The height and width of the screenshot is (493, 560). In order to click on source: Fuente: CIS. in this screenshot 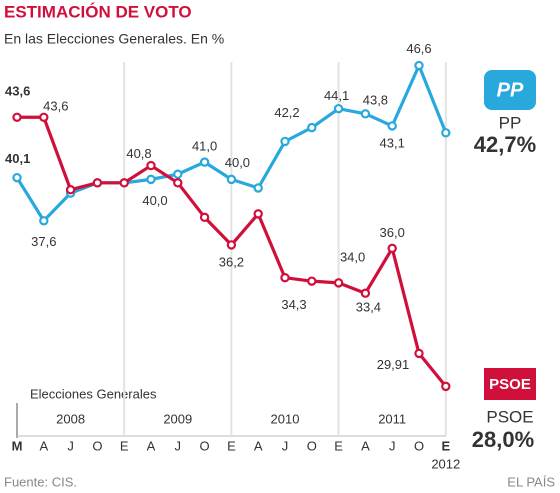, I will do `click(40, 481)`.